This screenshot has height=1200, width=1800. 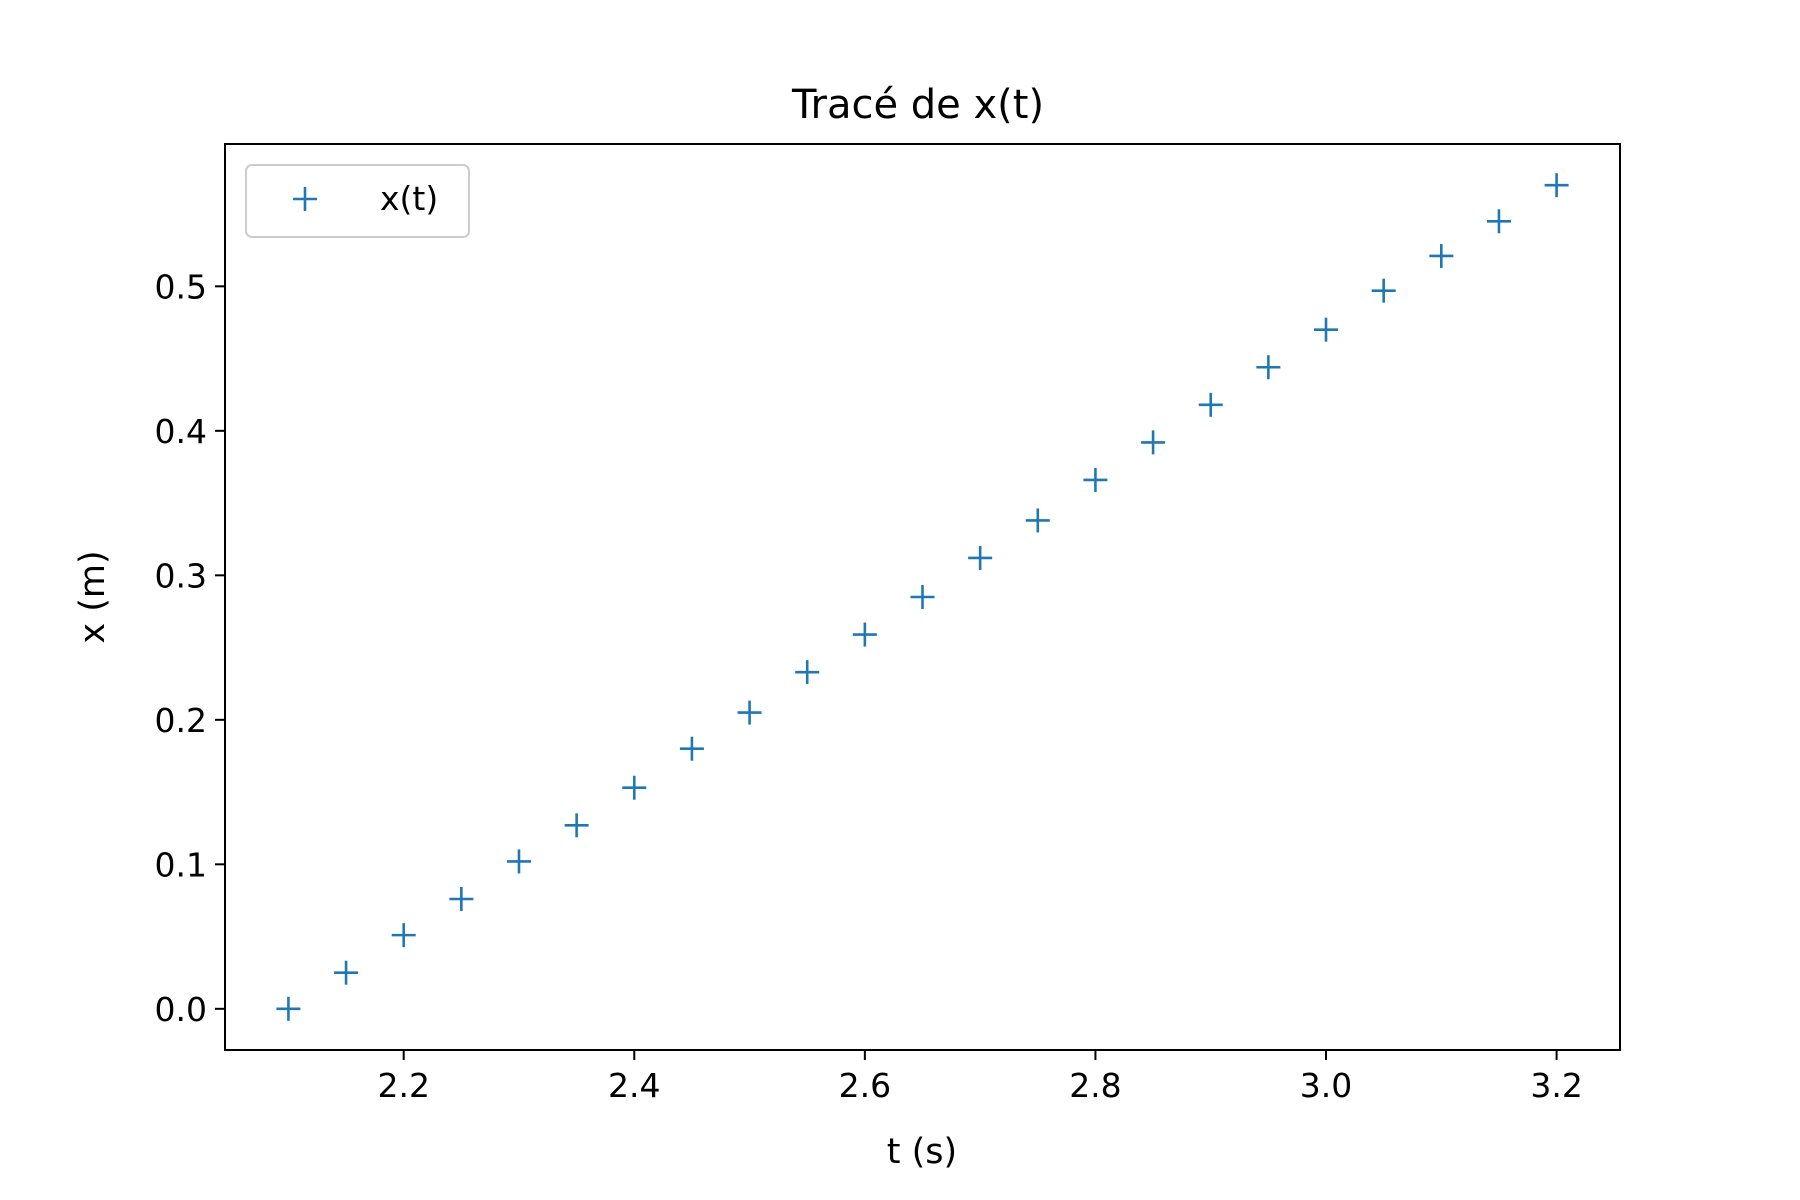 I want to click on x-tick-label: 2.6, so click(x=865, y=1085).